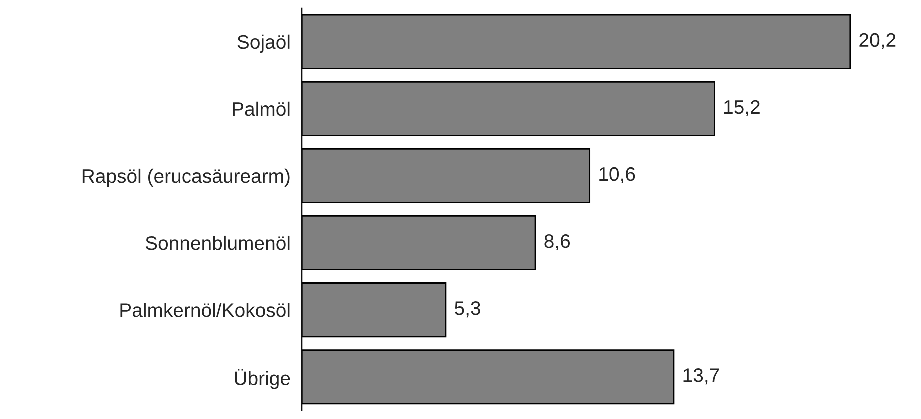  What do you see at coordinates (467, 310) in the screenshot?
I see `data-label: 5,3` at bounding box center [467, 310].